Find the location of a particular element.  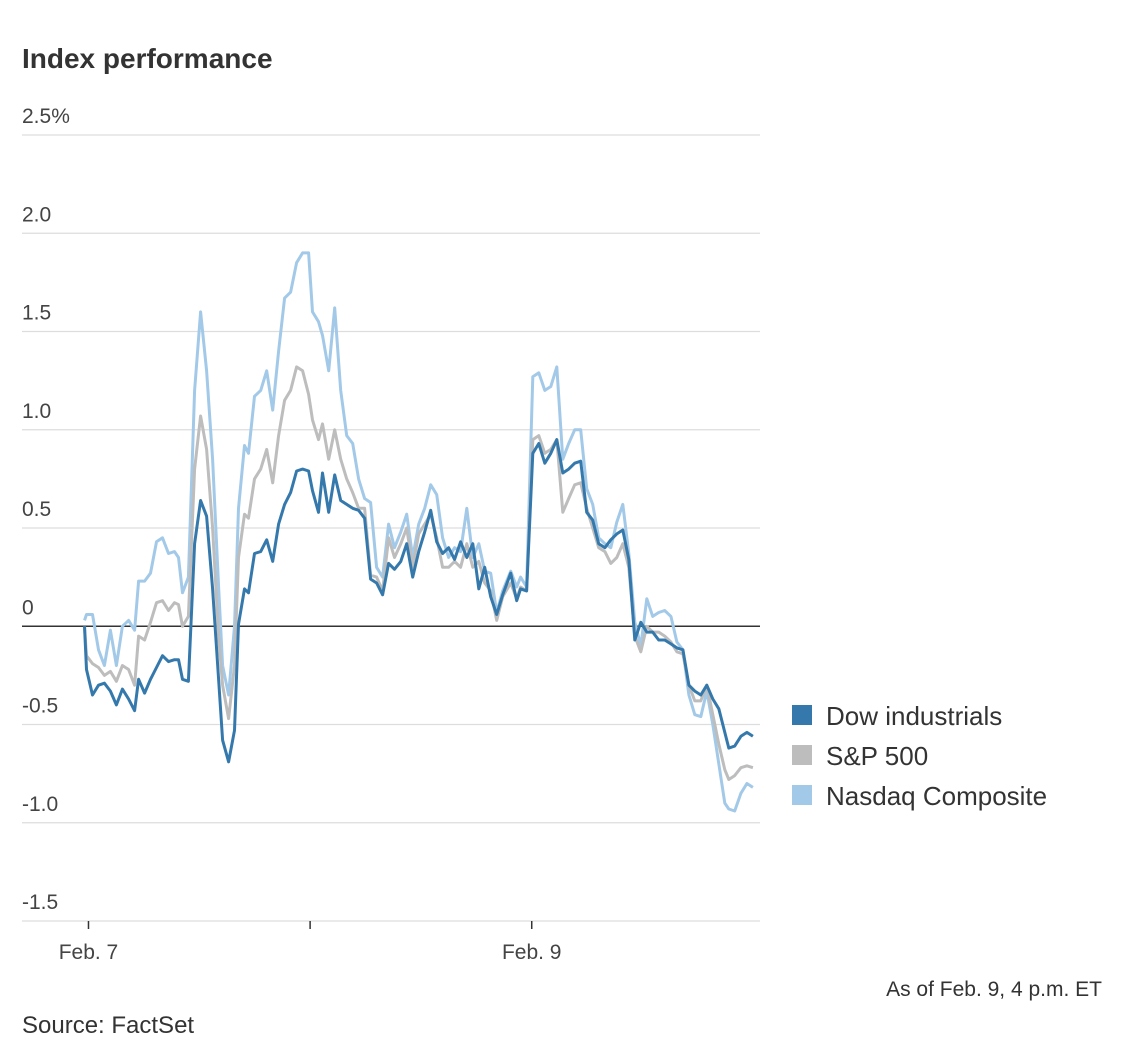

legend-label: Nasdaq Composite is located at coordinates (936, 796).